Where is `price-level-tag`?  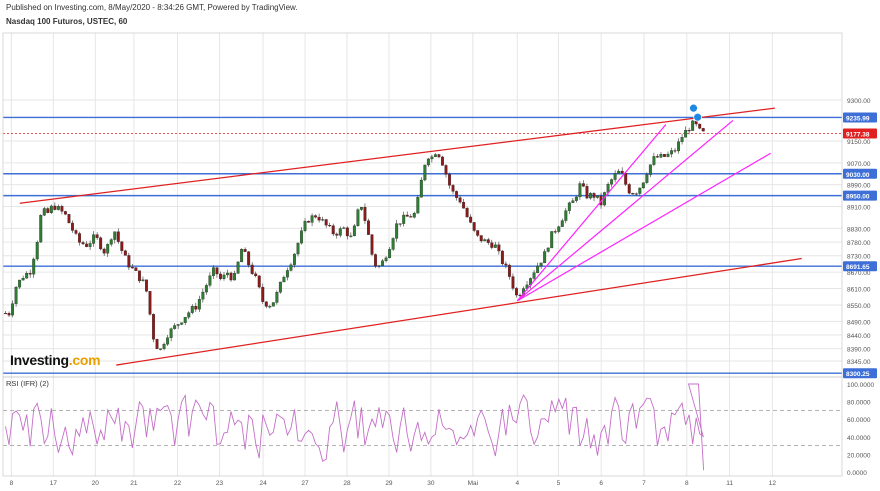 price-level-tag is located at coordinates (860, 117).